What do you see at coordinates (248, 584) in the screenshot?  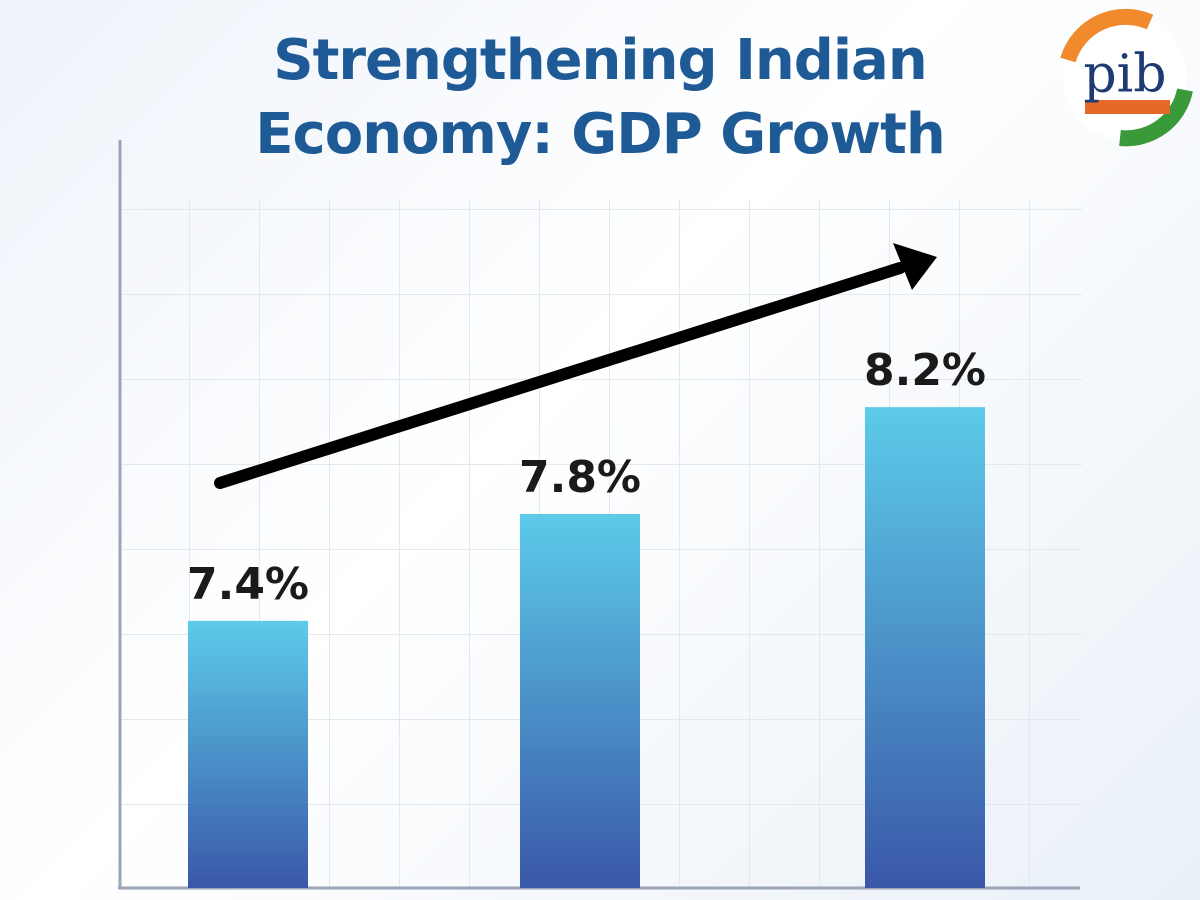 I see `value-label: 7.4%` at bounding box center [248, 584].